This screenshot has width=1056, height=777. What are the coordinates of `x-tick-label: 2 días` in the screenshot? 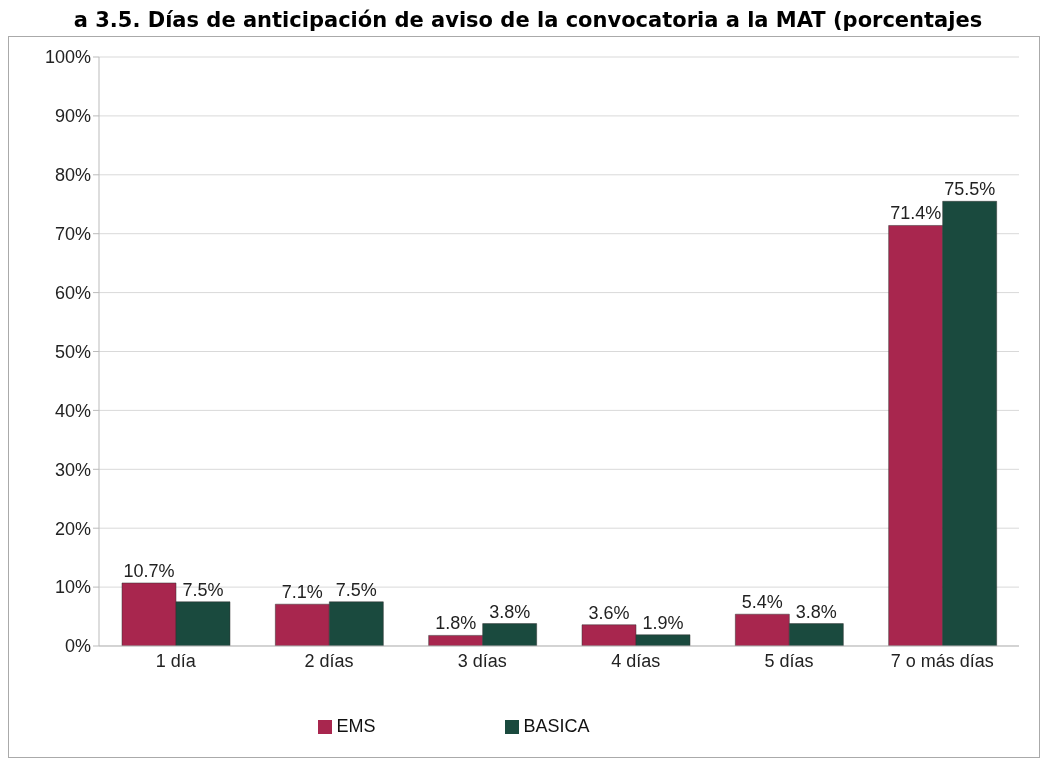 It's located at (329, 660).